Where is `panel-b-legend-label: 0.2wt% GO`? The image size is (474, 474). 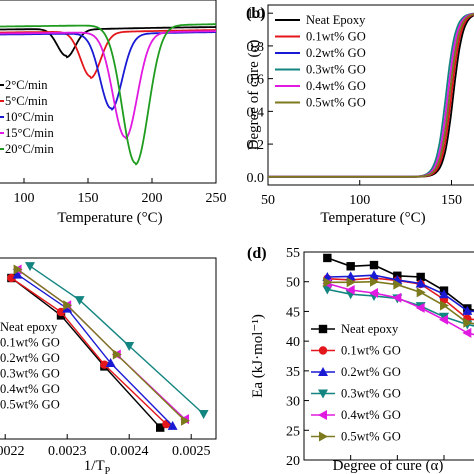 panel-b-legend-label: 0.2wt% GO is located at coordinates (336, 53).